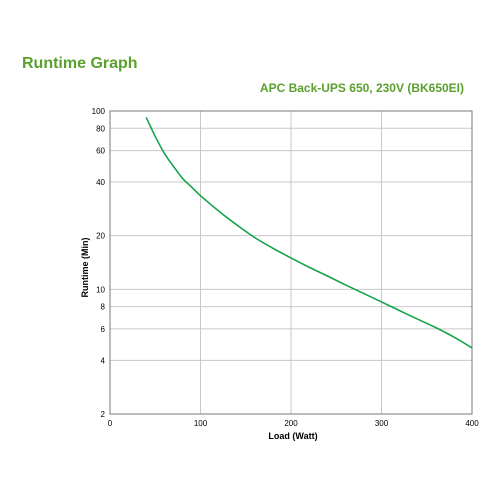 This screenshot has height=500, width=500. What do you see at coordinates (110, 423) in the screenshot?
I see `x-tick-label: 0` at bounding box center [110, 423].